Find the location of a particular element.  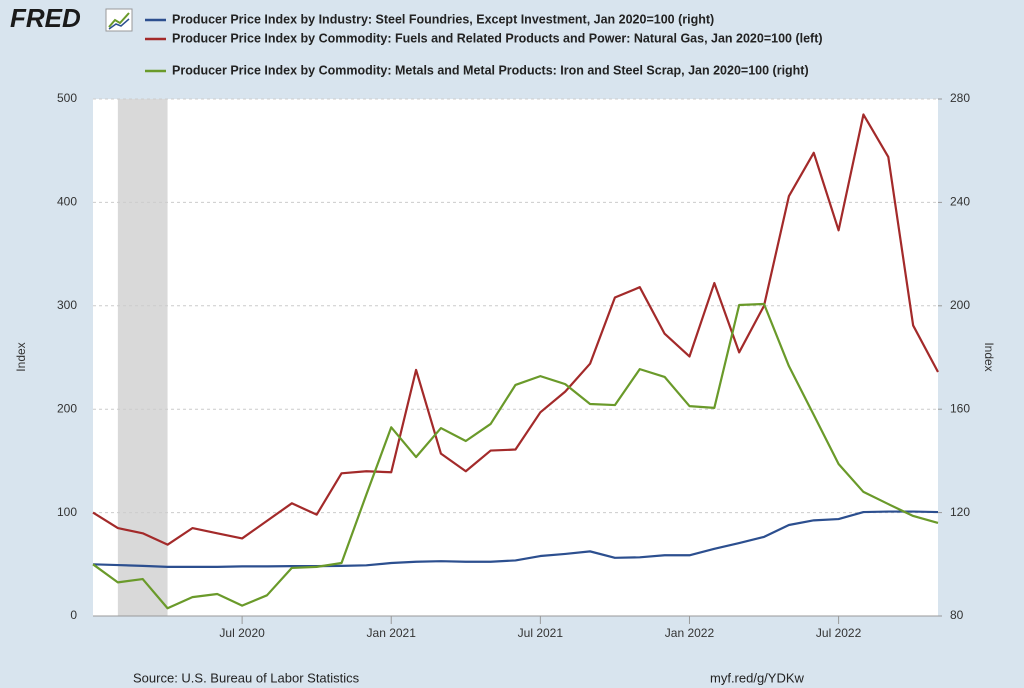

y-tick-label: 200 is located at coordinates (67, 408).